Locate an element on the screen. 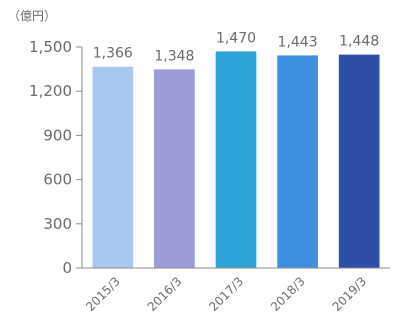 This screenshot has width=399, height=322. y-tick-label: 300 is located at coordinates (57, 224).